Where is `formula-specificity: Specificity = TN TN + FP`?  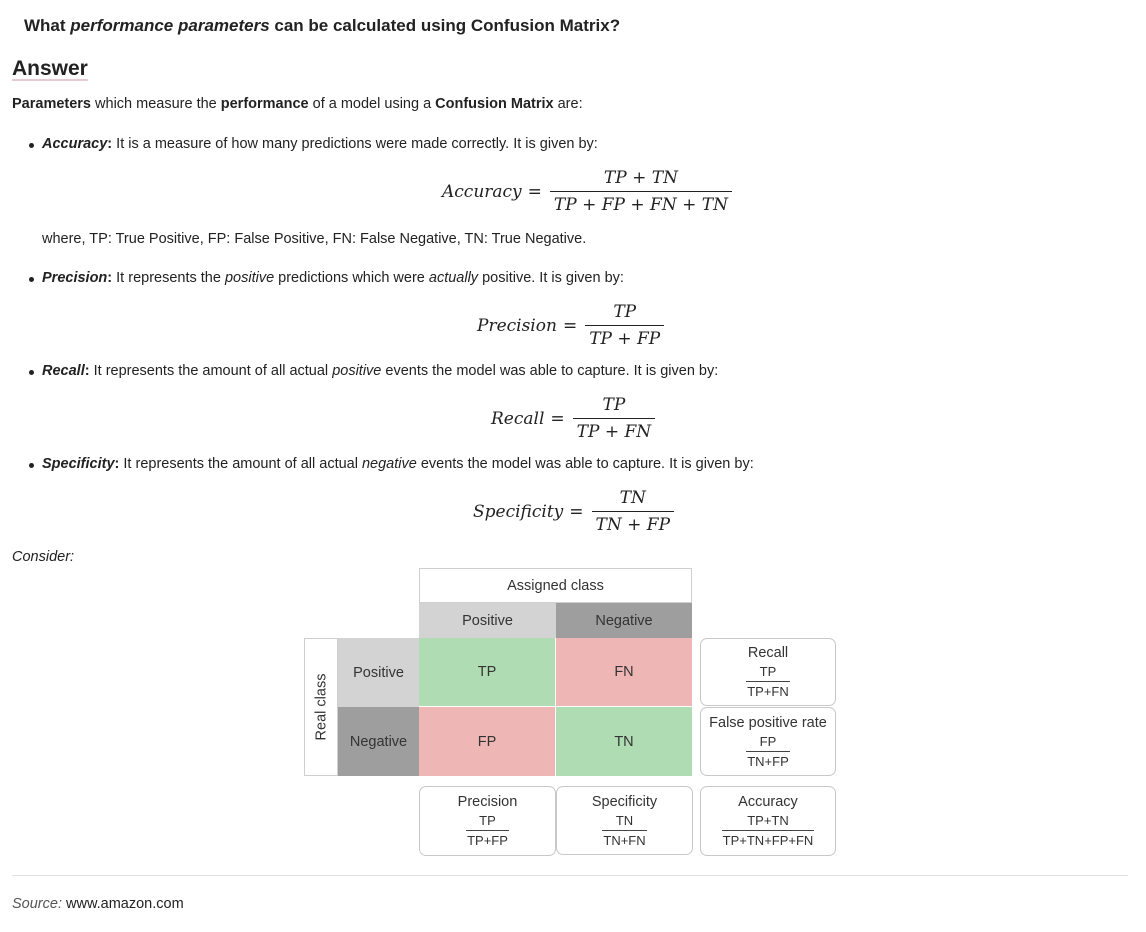
formula-specificity: Specificity = TN TN + FP is located at coordinates (574, 511).